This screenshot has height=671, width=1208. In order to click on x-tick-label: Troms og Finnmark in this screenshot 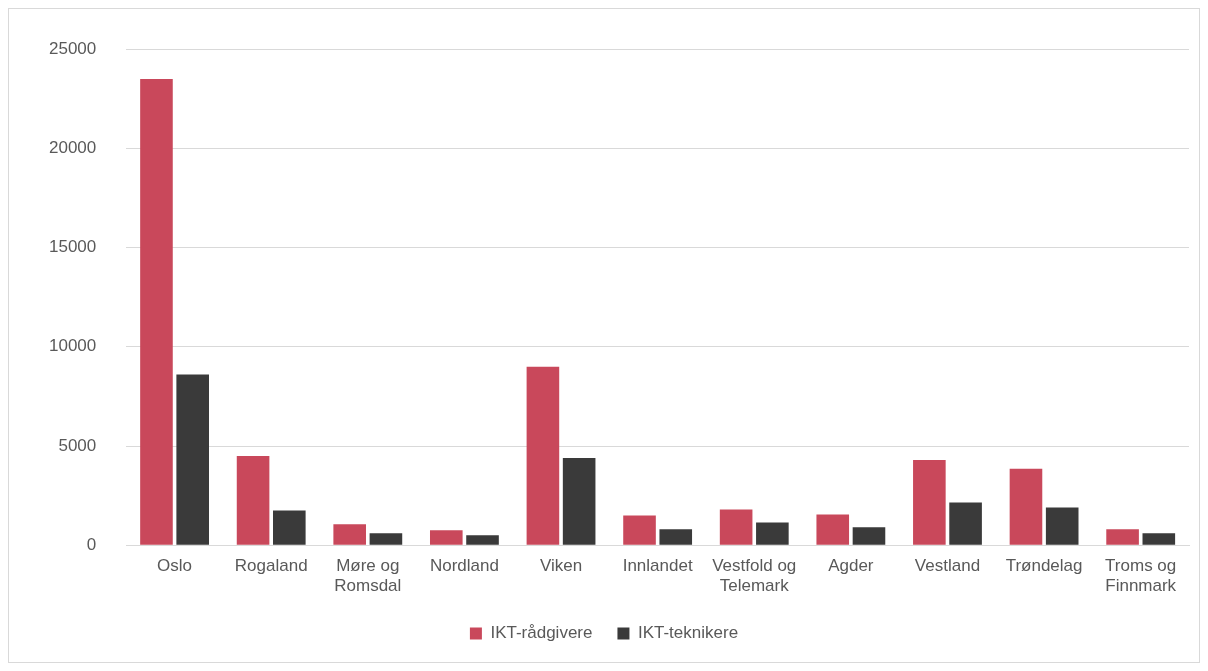, I will do `click(1141, 576)`.